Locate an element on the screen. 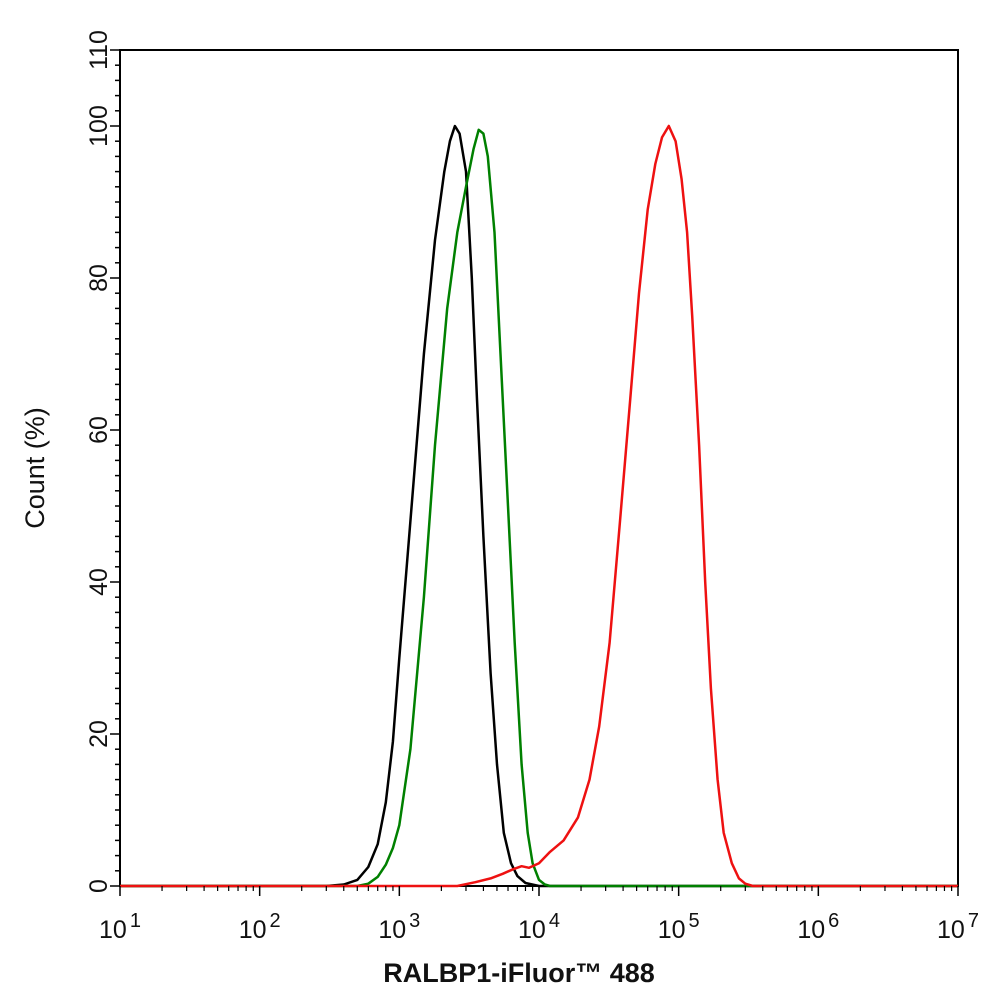  y-axis: 0 20 40 60 80 100 110 is located at coordinates (102, 461).